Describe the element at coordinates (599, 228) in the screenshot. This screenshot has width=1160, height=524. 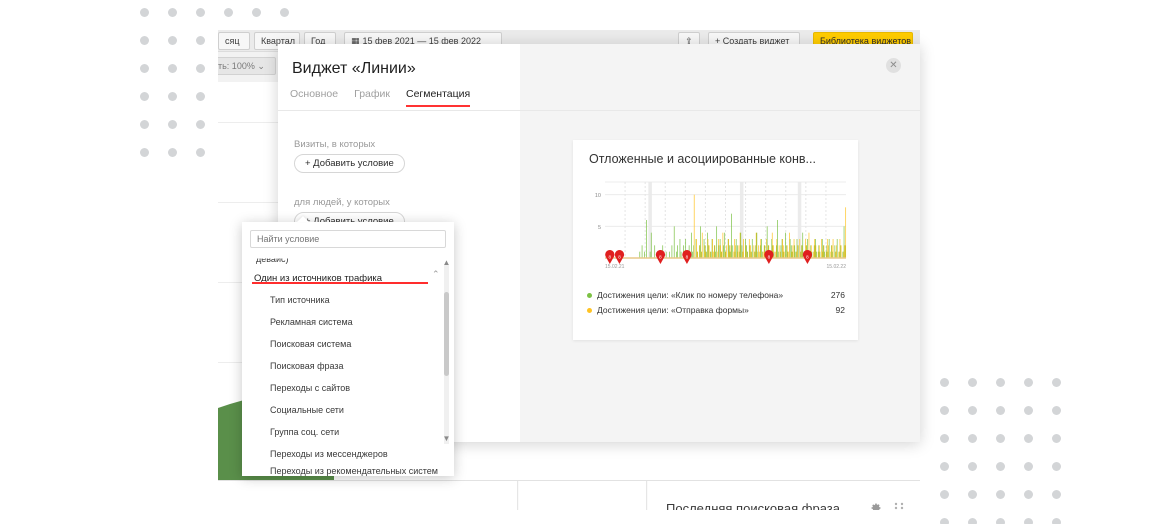
I see `svg-text: 5` at that location.